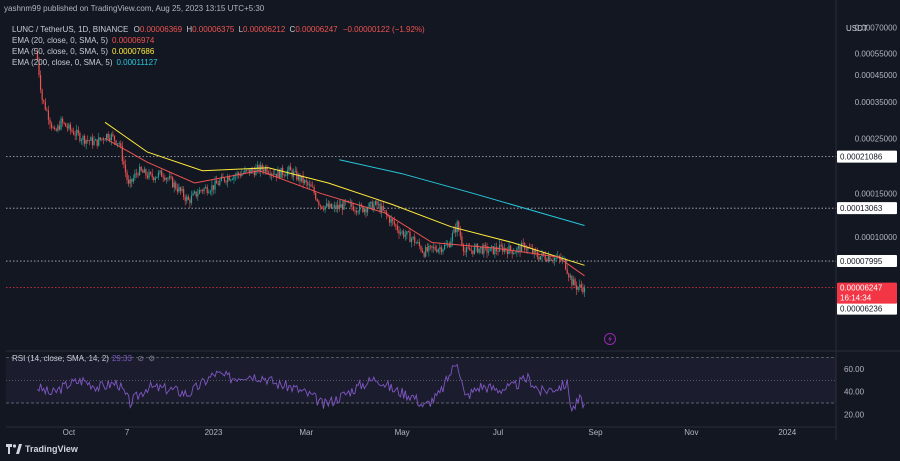  What do you see at coordinates (127, 432) in the screenshot?
I see `time-tick-label: 7` at bounding box center [127, 432].